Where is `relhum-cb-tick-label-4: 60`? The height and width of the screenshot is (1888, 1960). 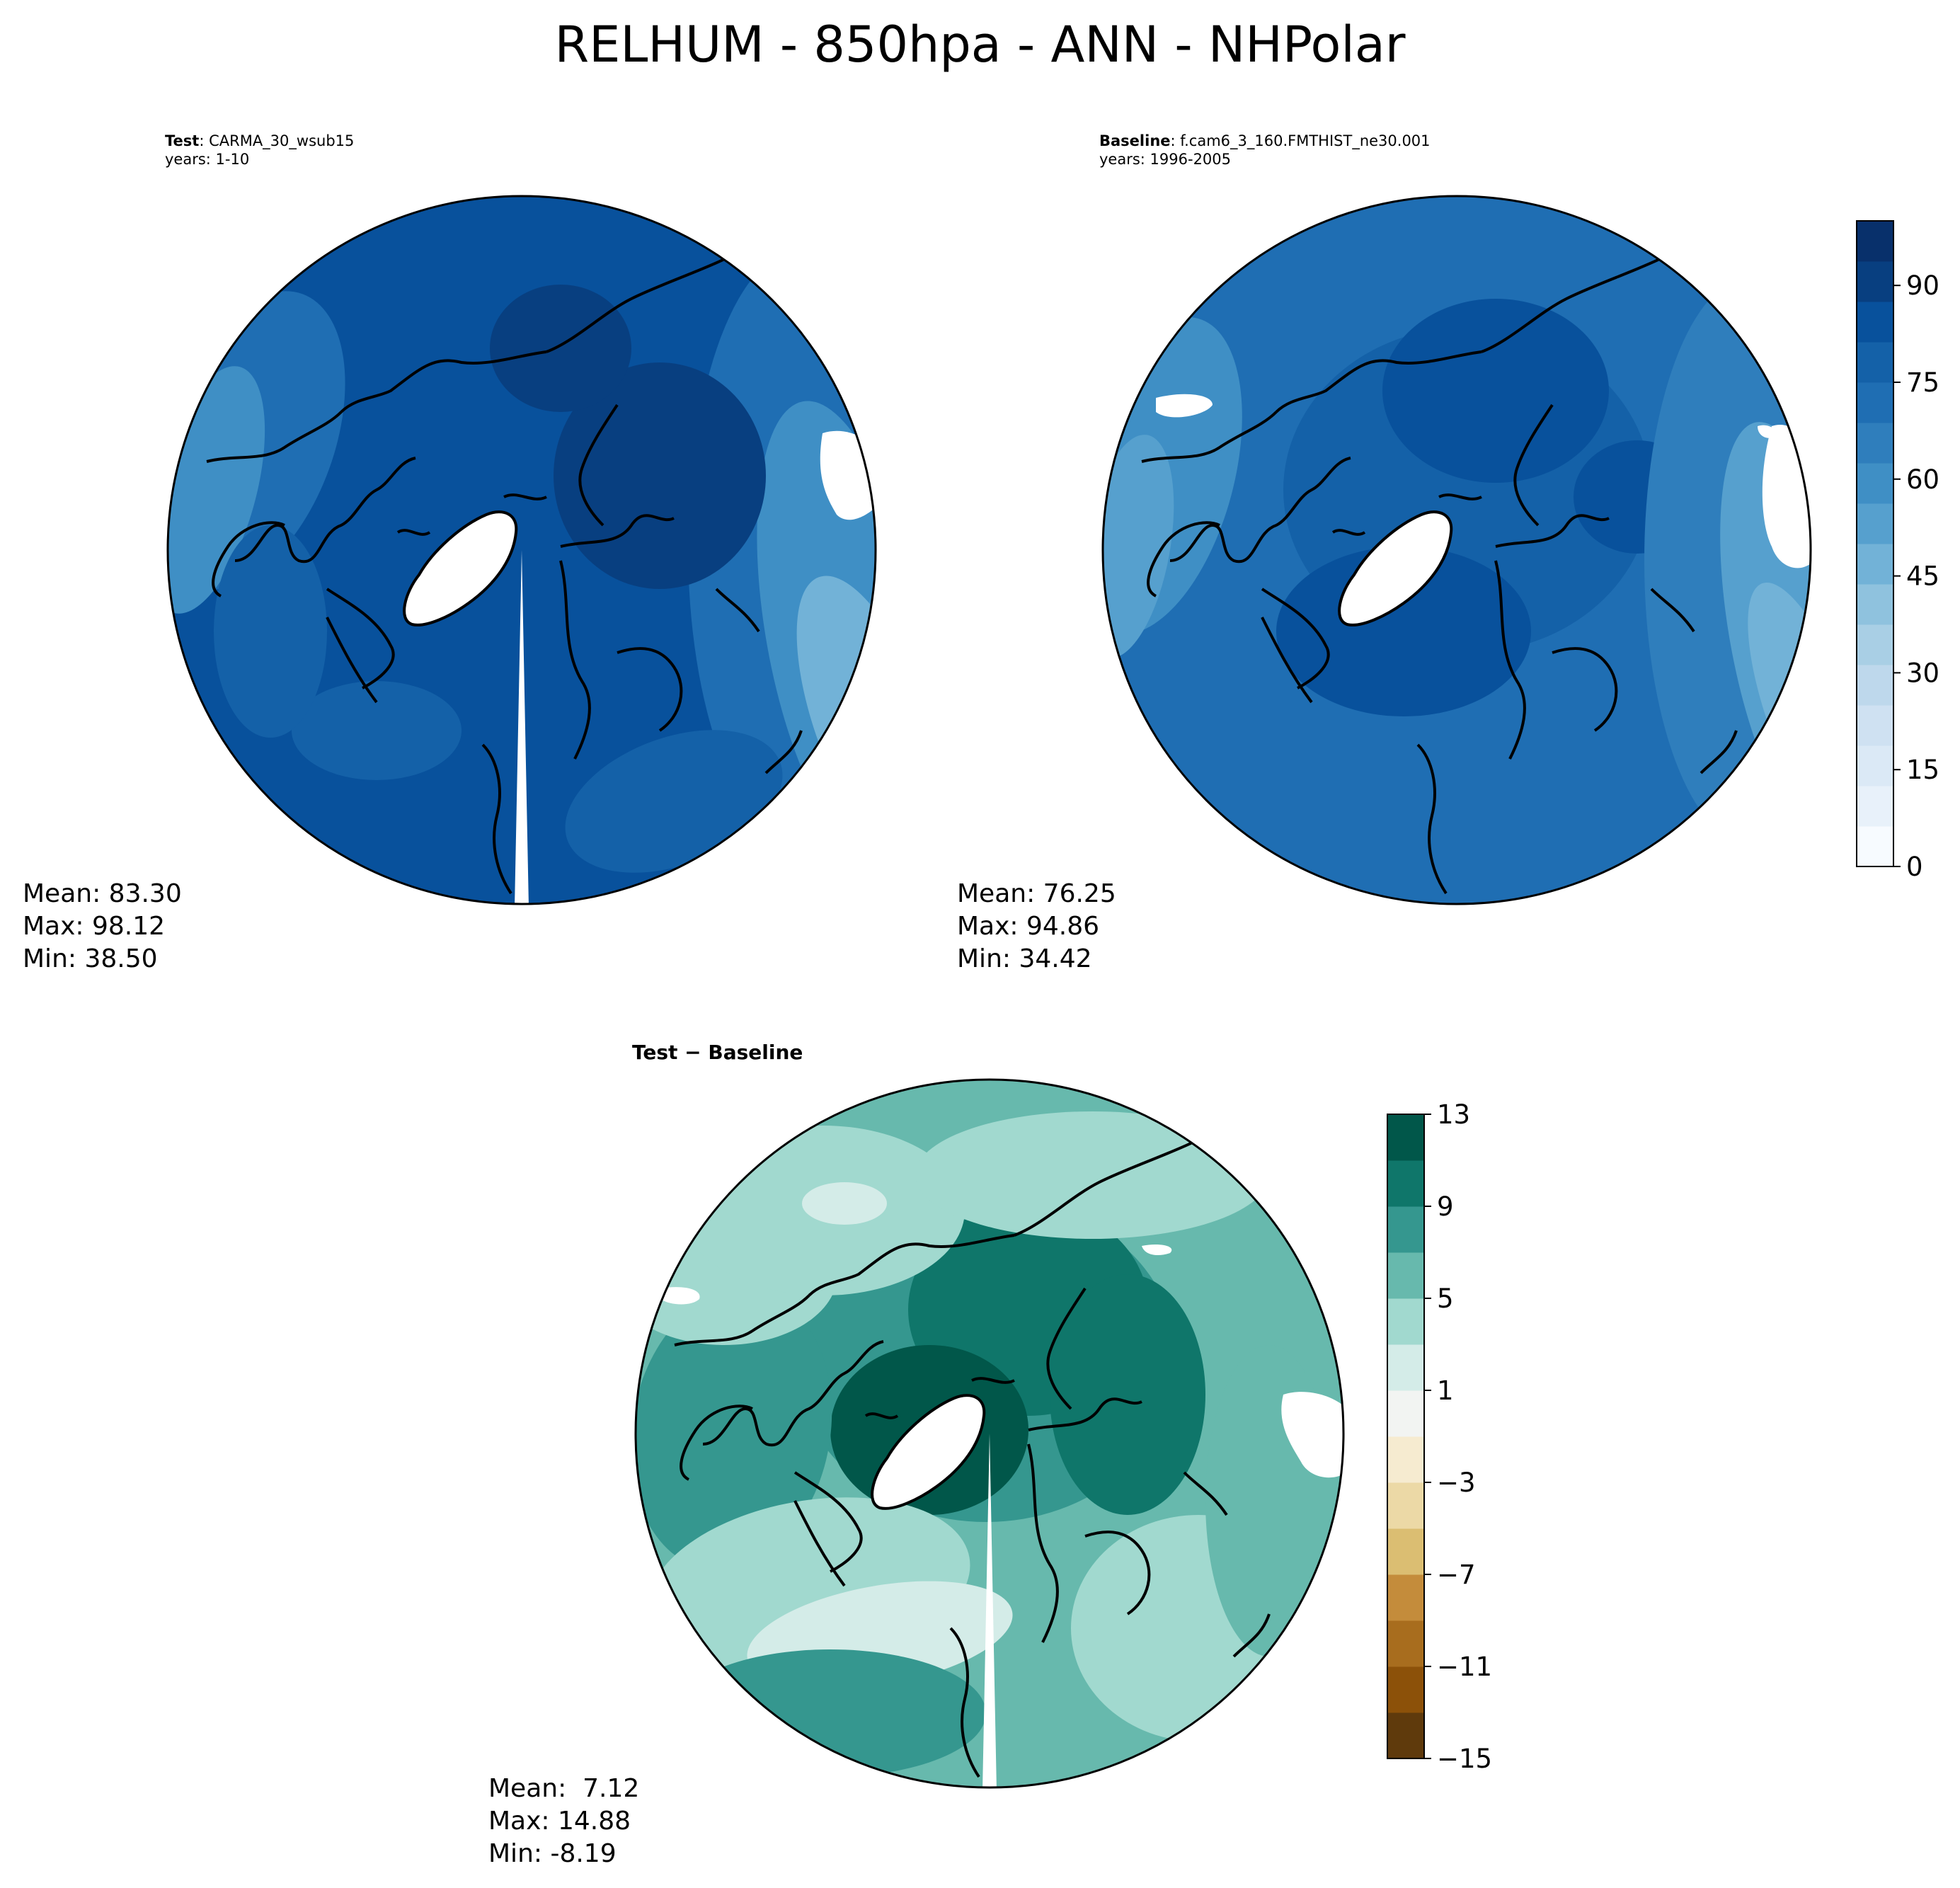
relhum-cb-tick-label-4: 60 is located at coordinates (1922, 479).